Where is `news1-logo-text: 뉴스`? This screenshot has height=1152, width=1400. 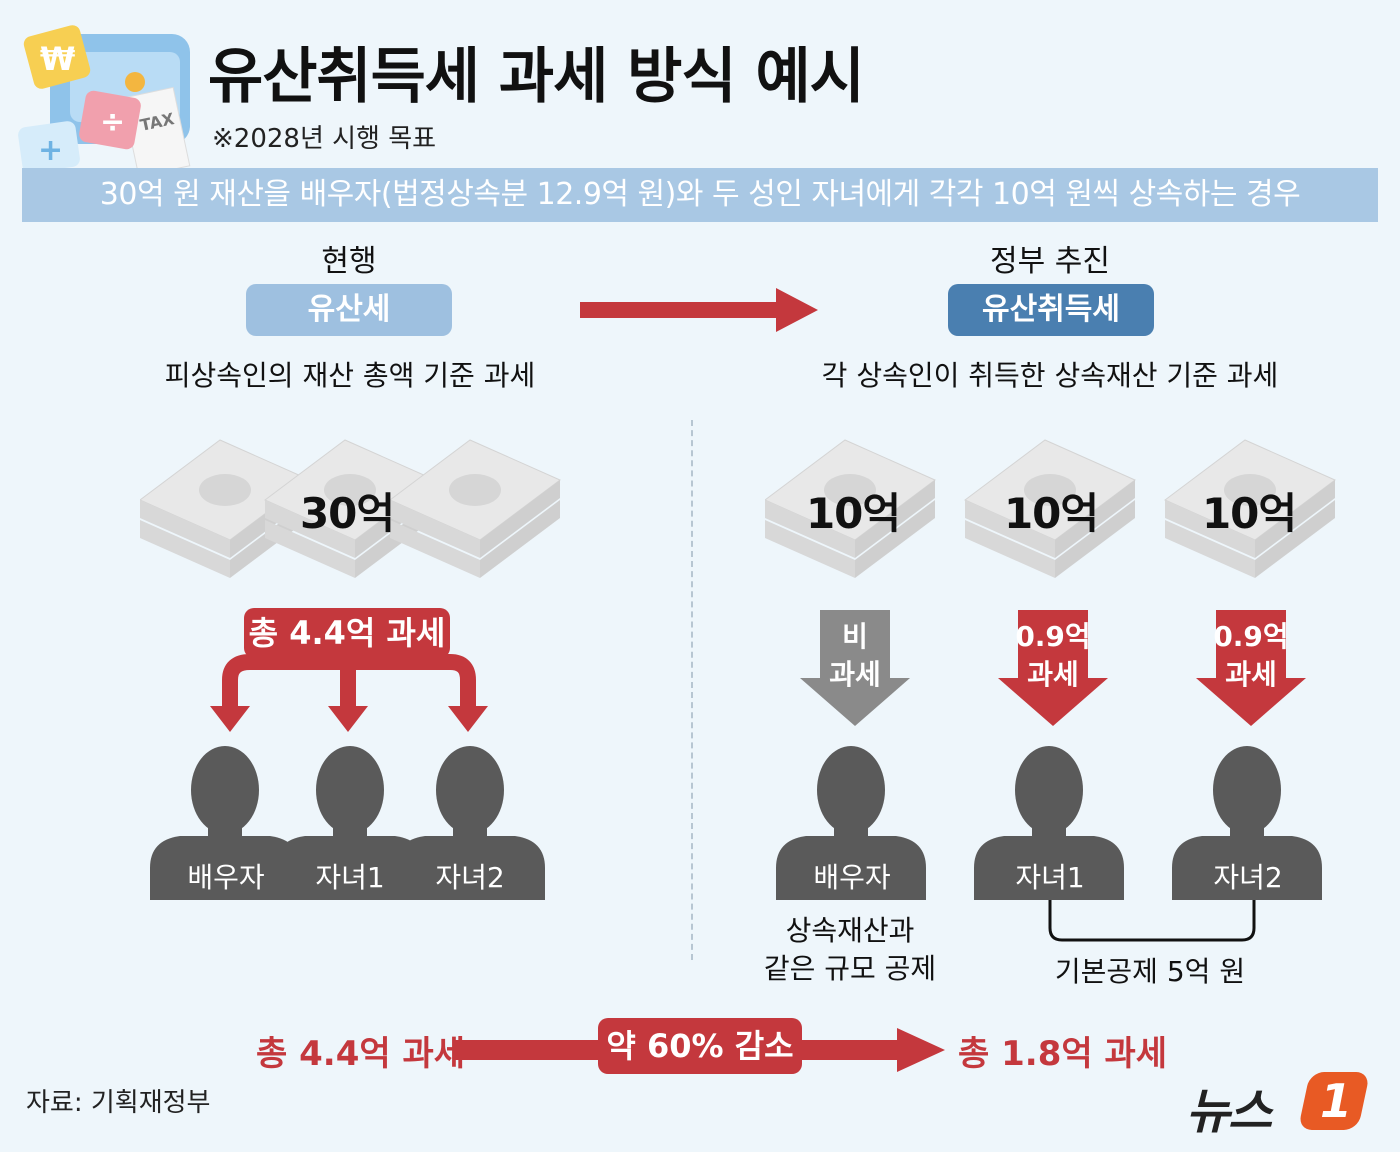 news1-logo-text: 뉴스 is located at coordinates (1229, 1112).